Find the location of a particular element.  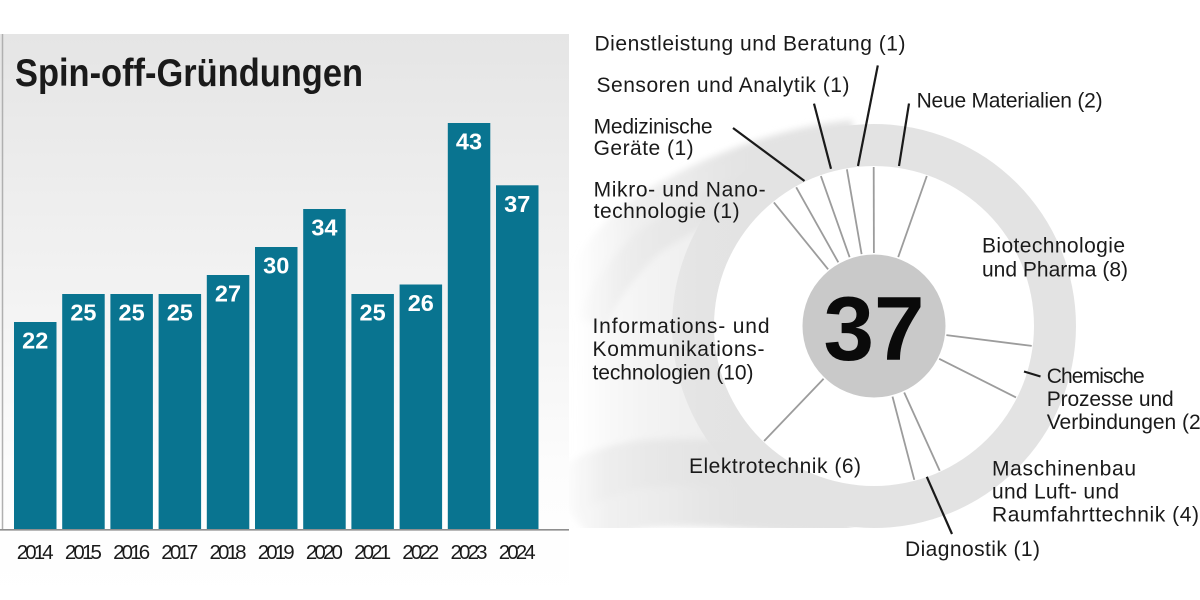

svg-text: 2016 is located at coordinates (131, 552).